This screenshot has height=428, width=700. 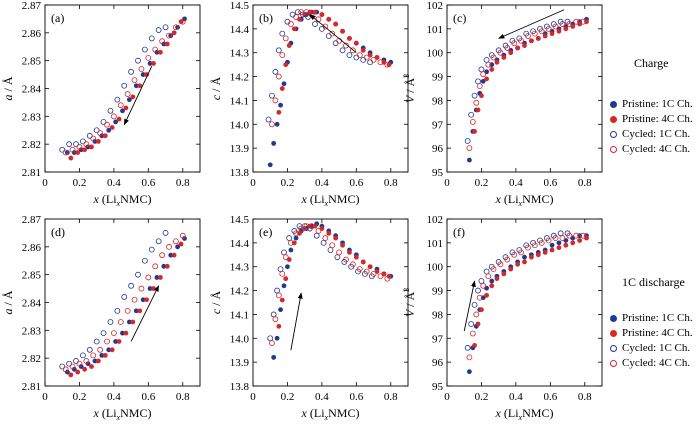 What do you see at coordinates (57, 18) in the screenshot?
I see `panel-label: (a)` at bounding box center [57, 18].